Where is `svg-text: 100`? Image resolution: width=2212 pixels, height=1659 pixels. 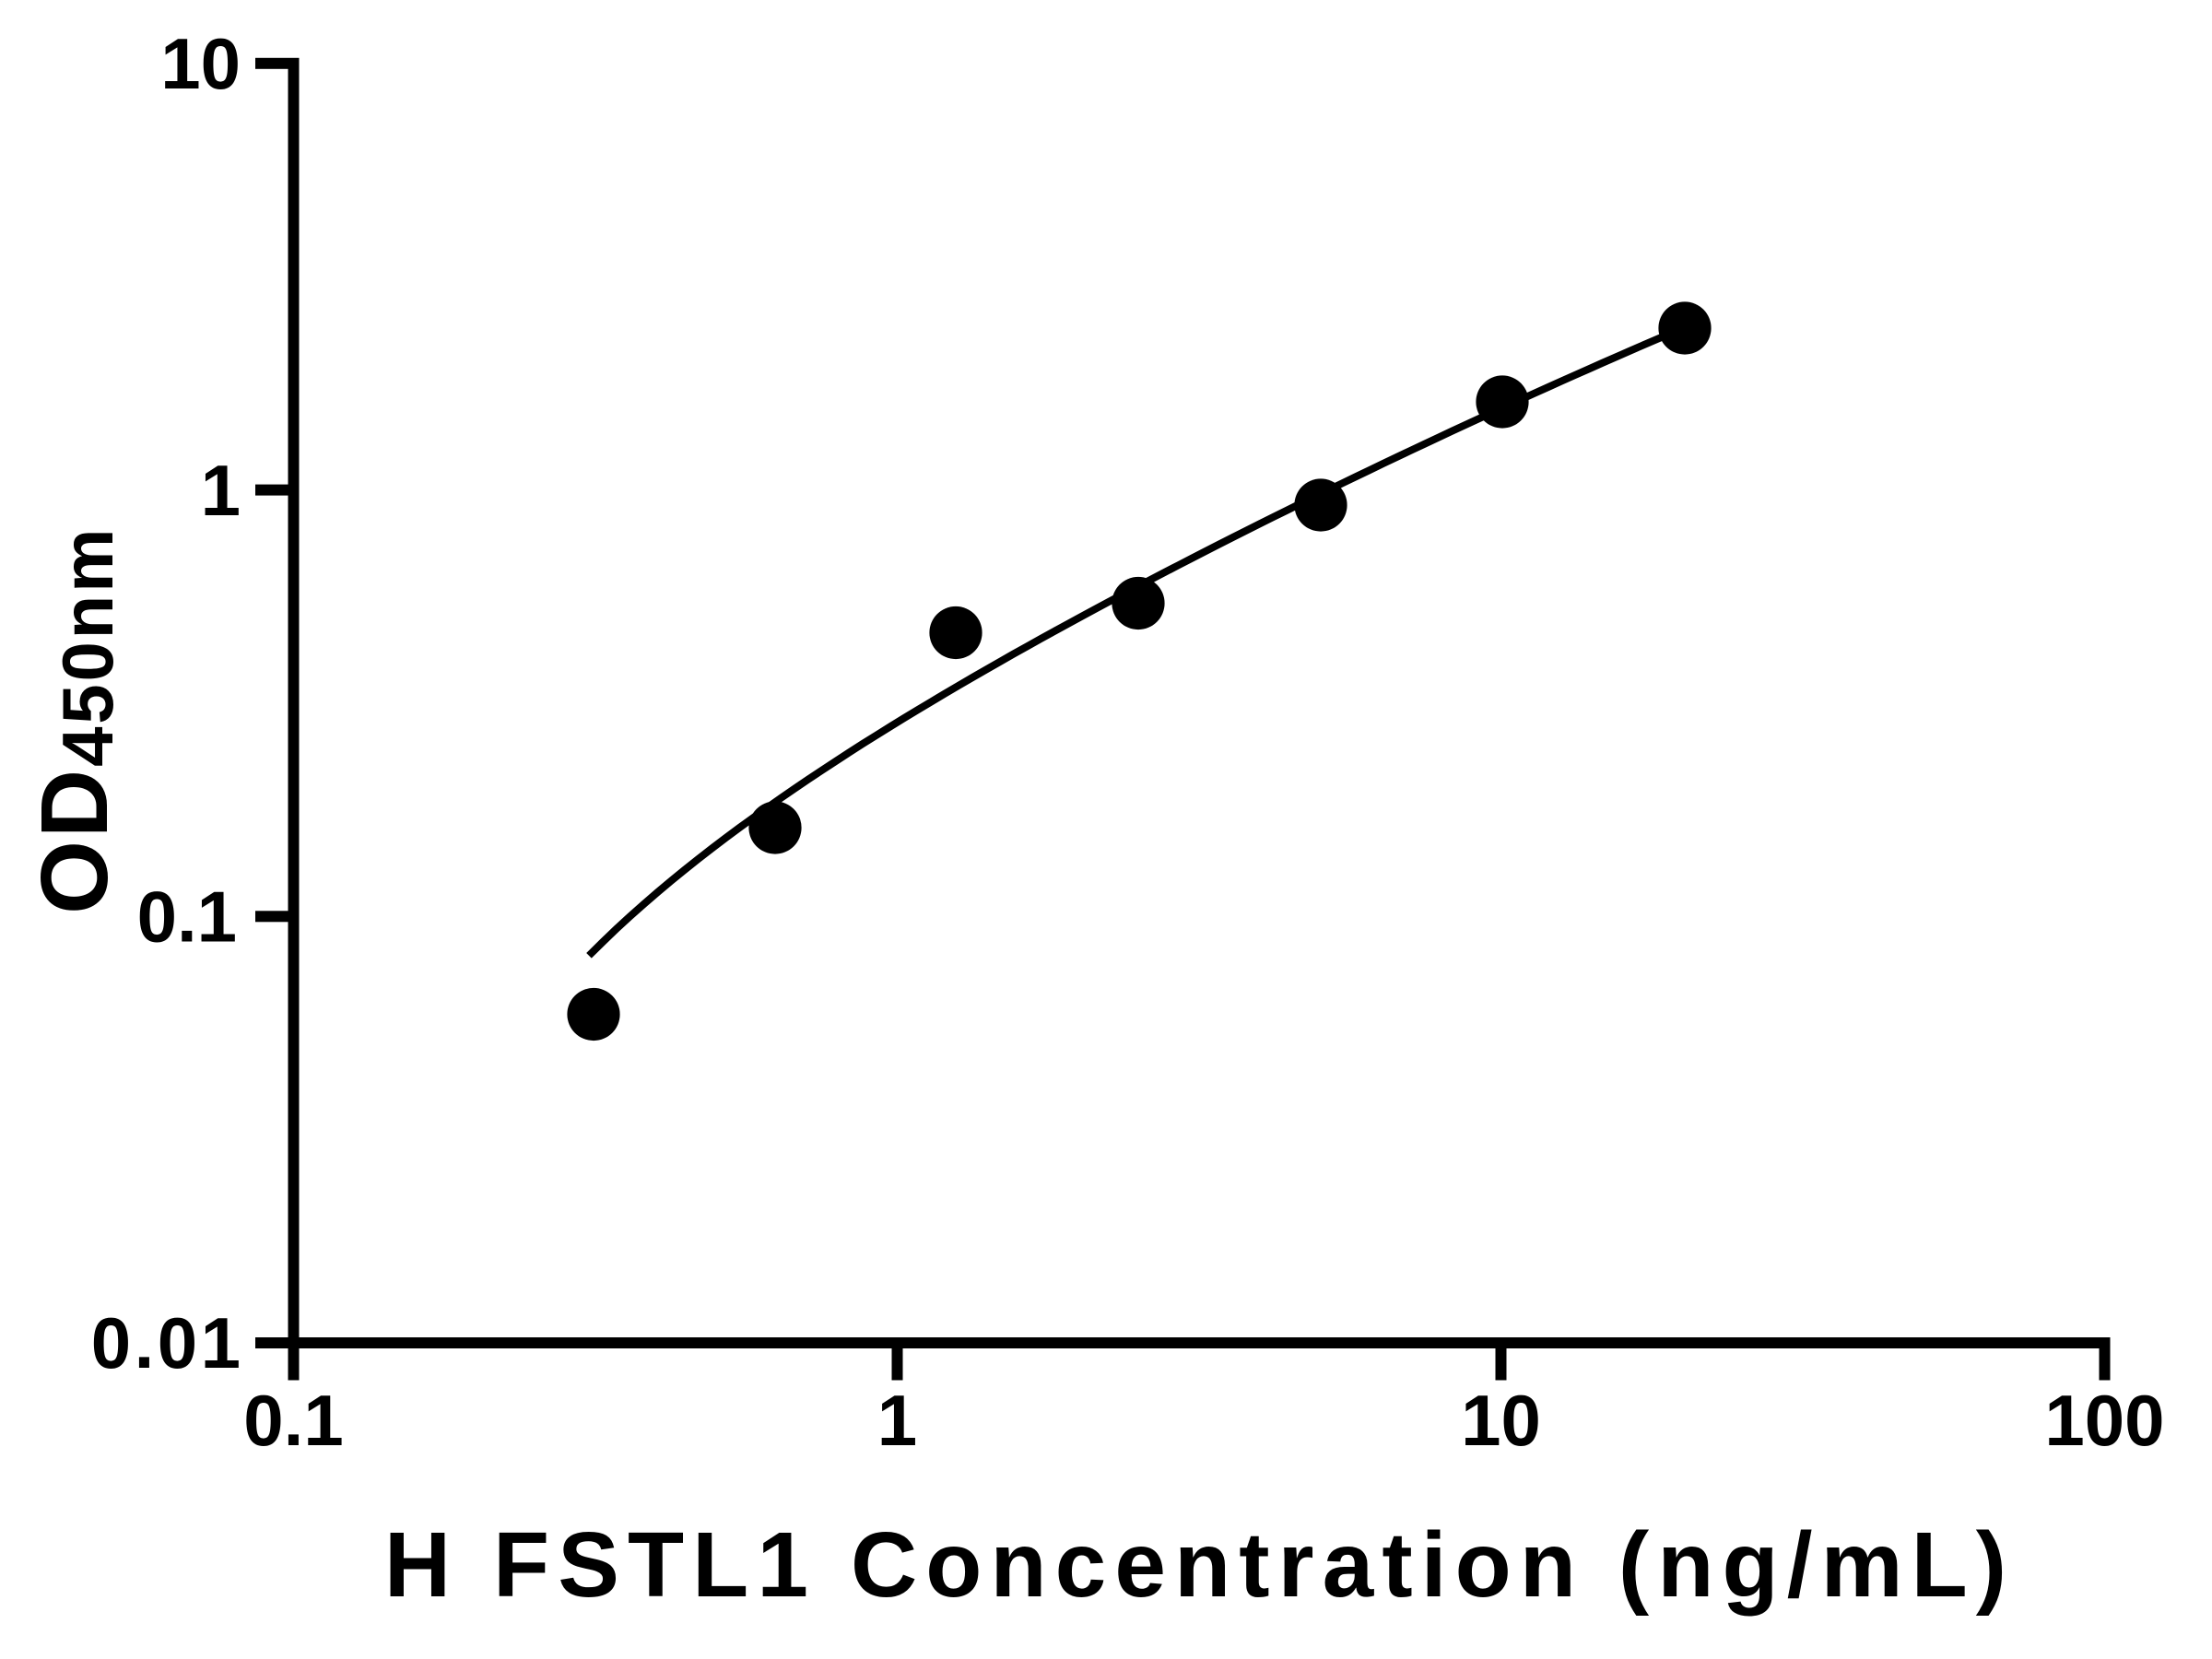
svg-text: 100 is located at coordinates (2104, 1420).